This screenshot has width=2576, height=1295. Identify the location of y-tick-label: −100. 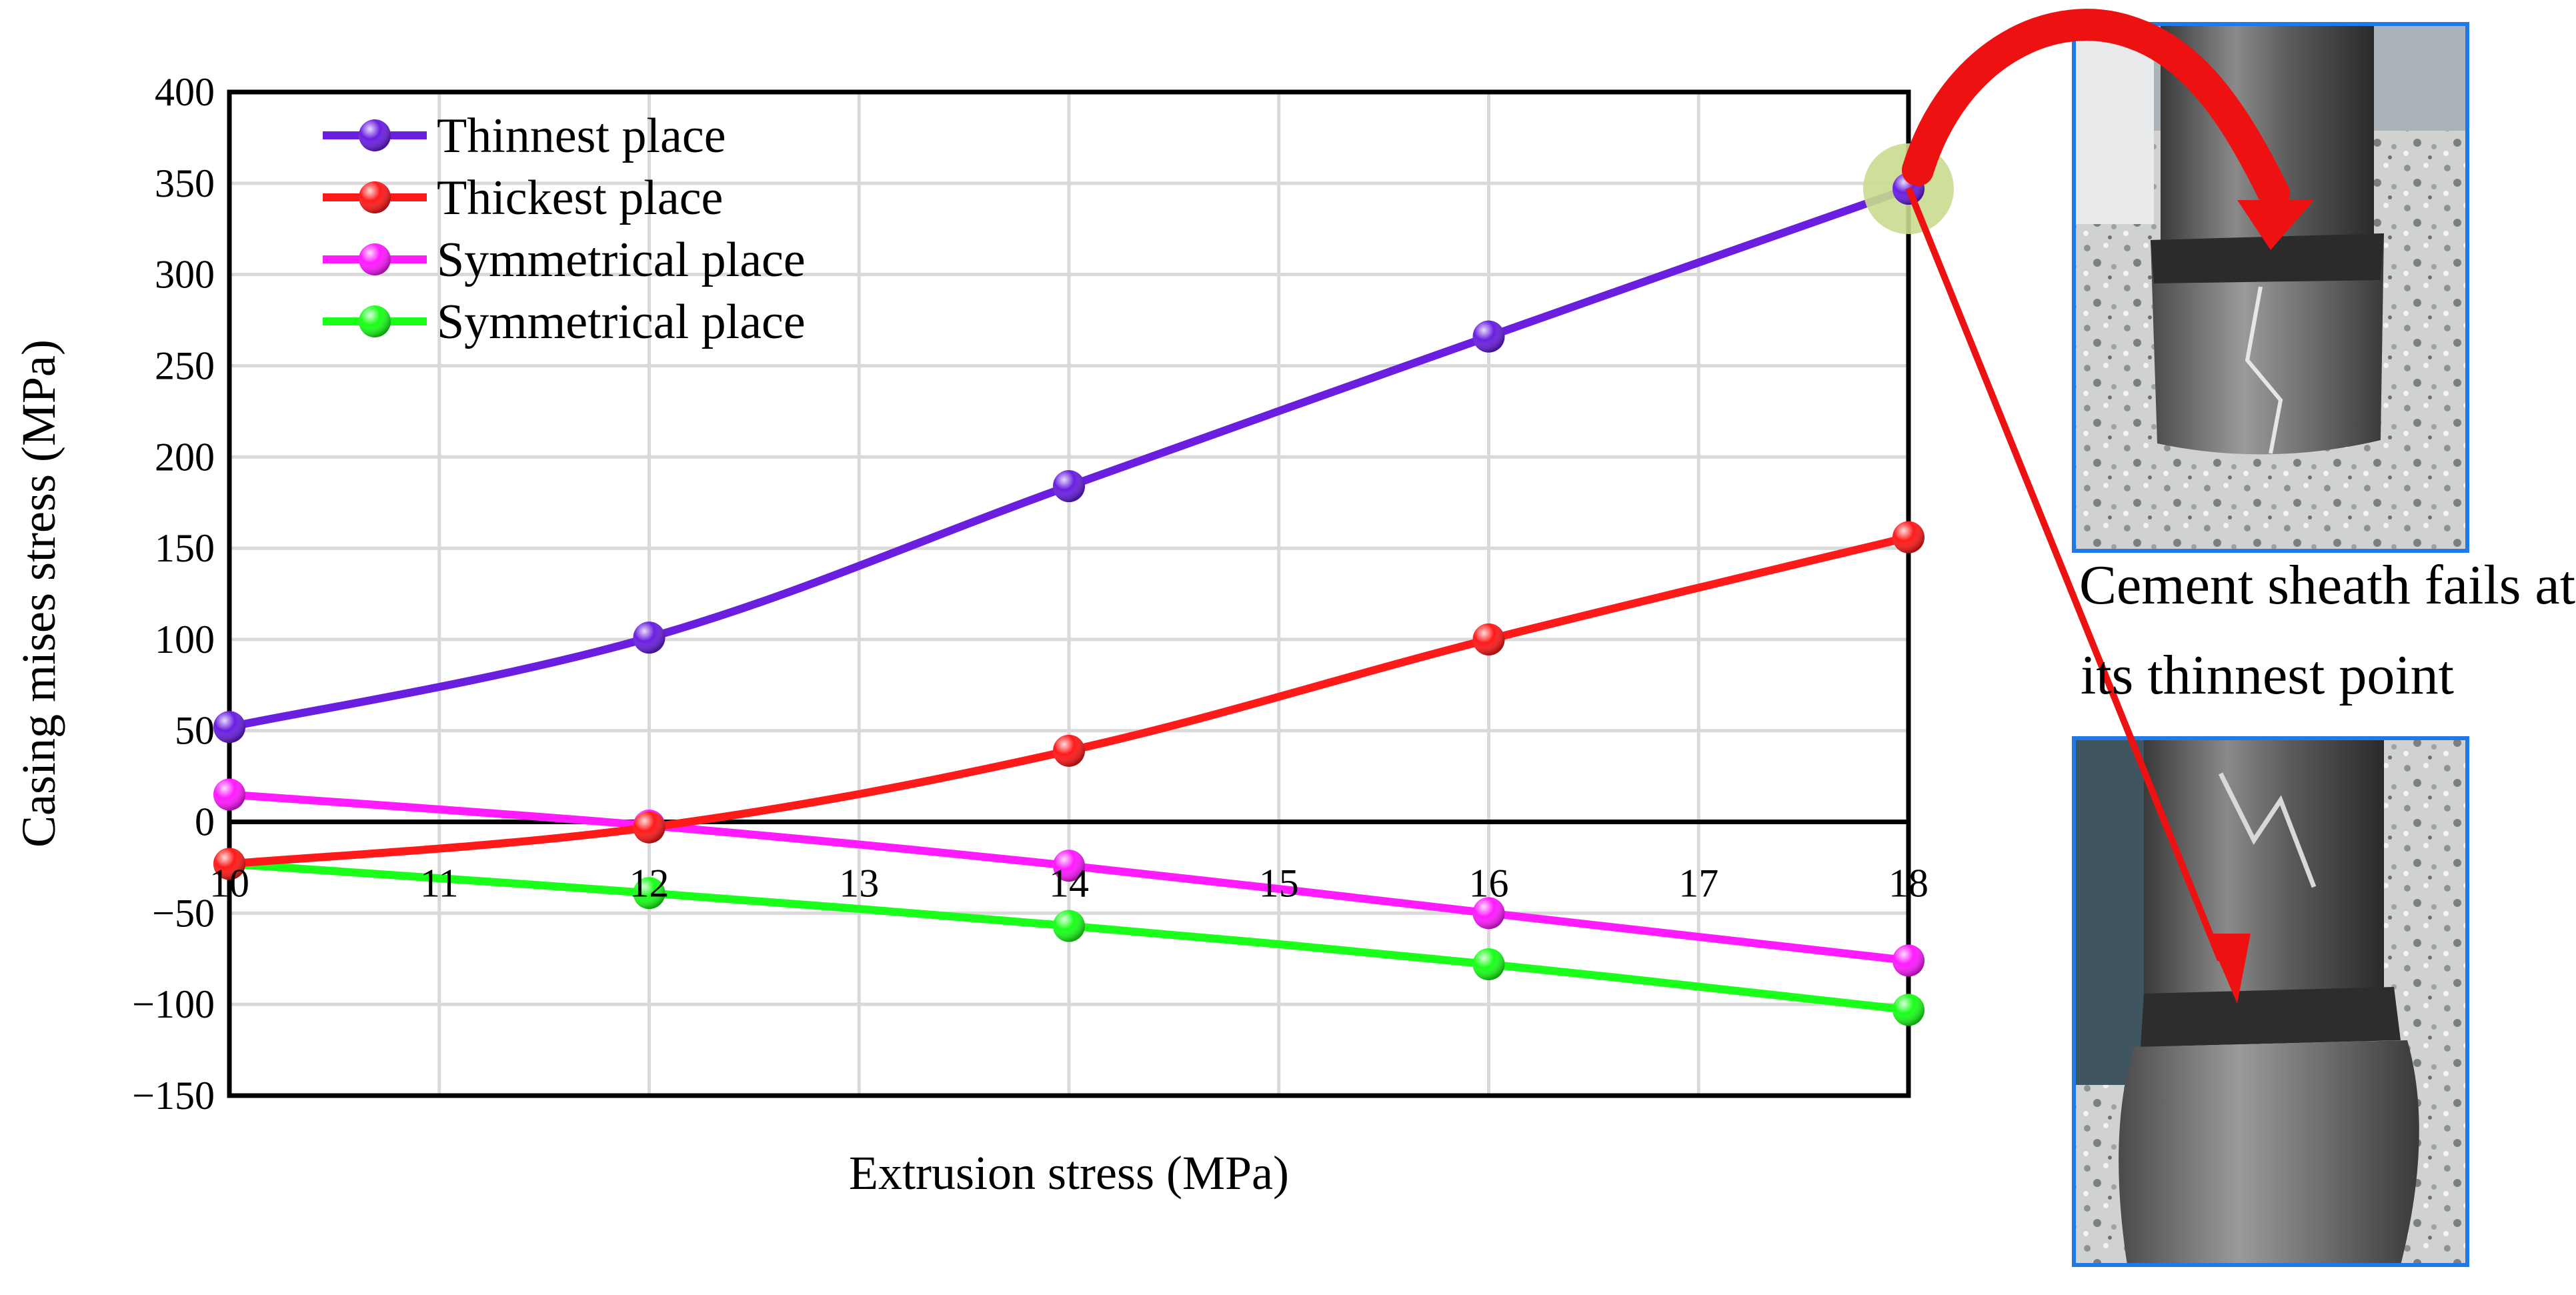
(173, 1004).